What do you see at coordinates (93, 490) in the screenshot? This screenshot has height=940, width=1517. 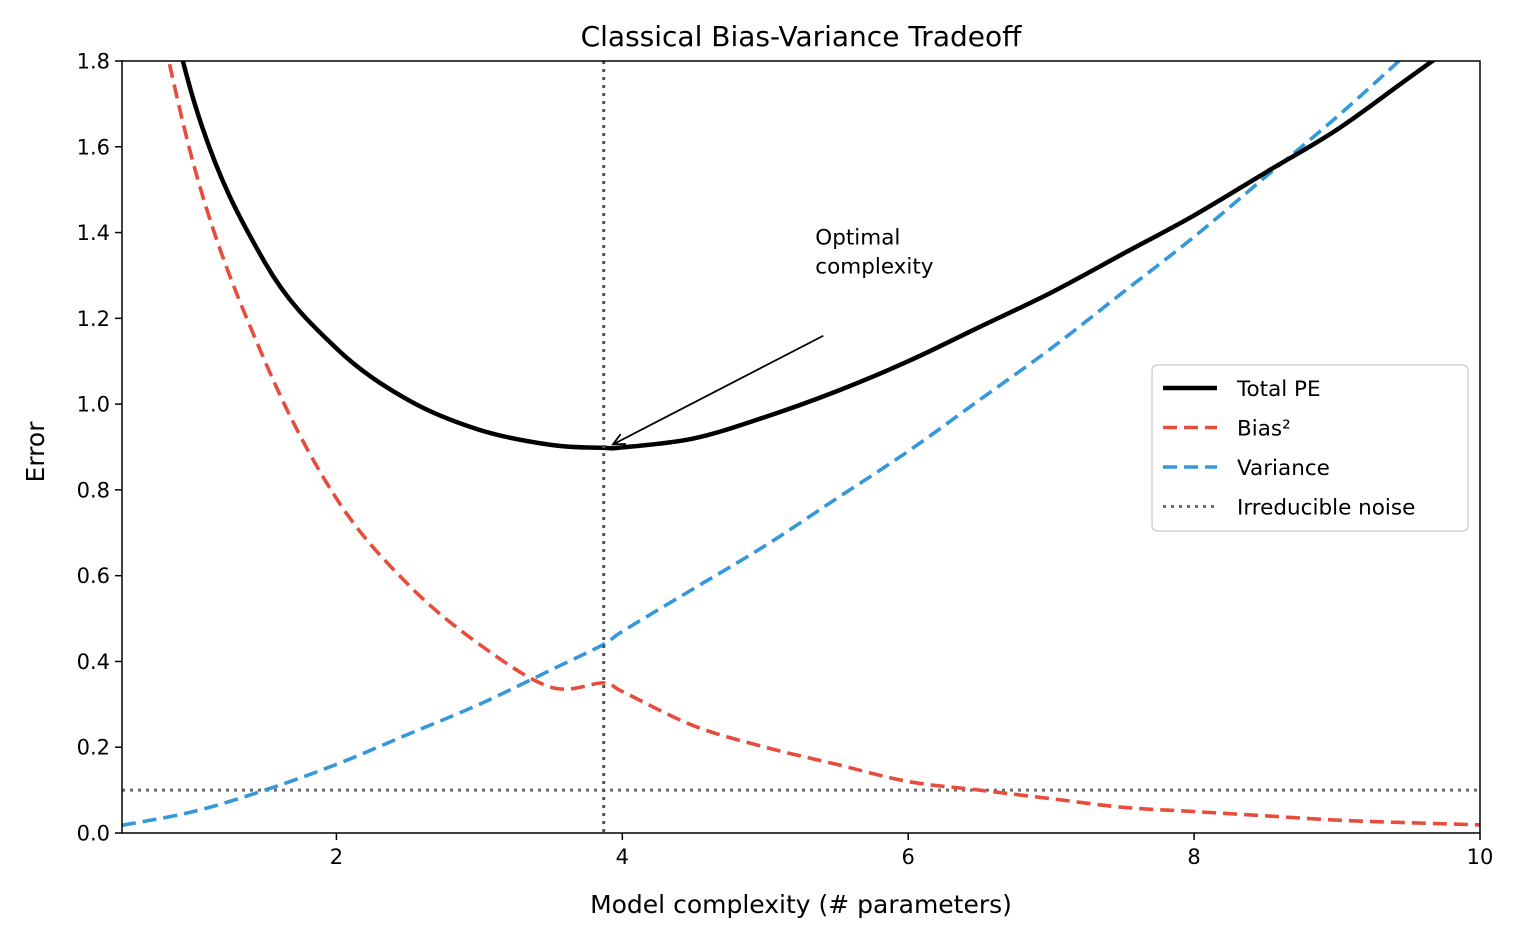 I see `y-tick-label: 0.8` at bounding box center [93, 490].